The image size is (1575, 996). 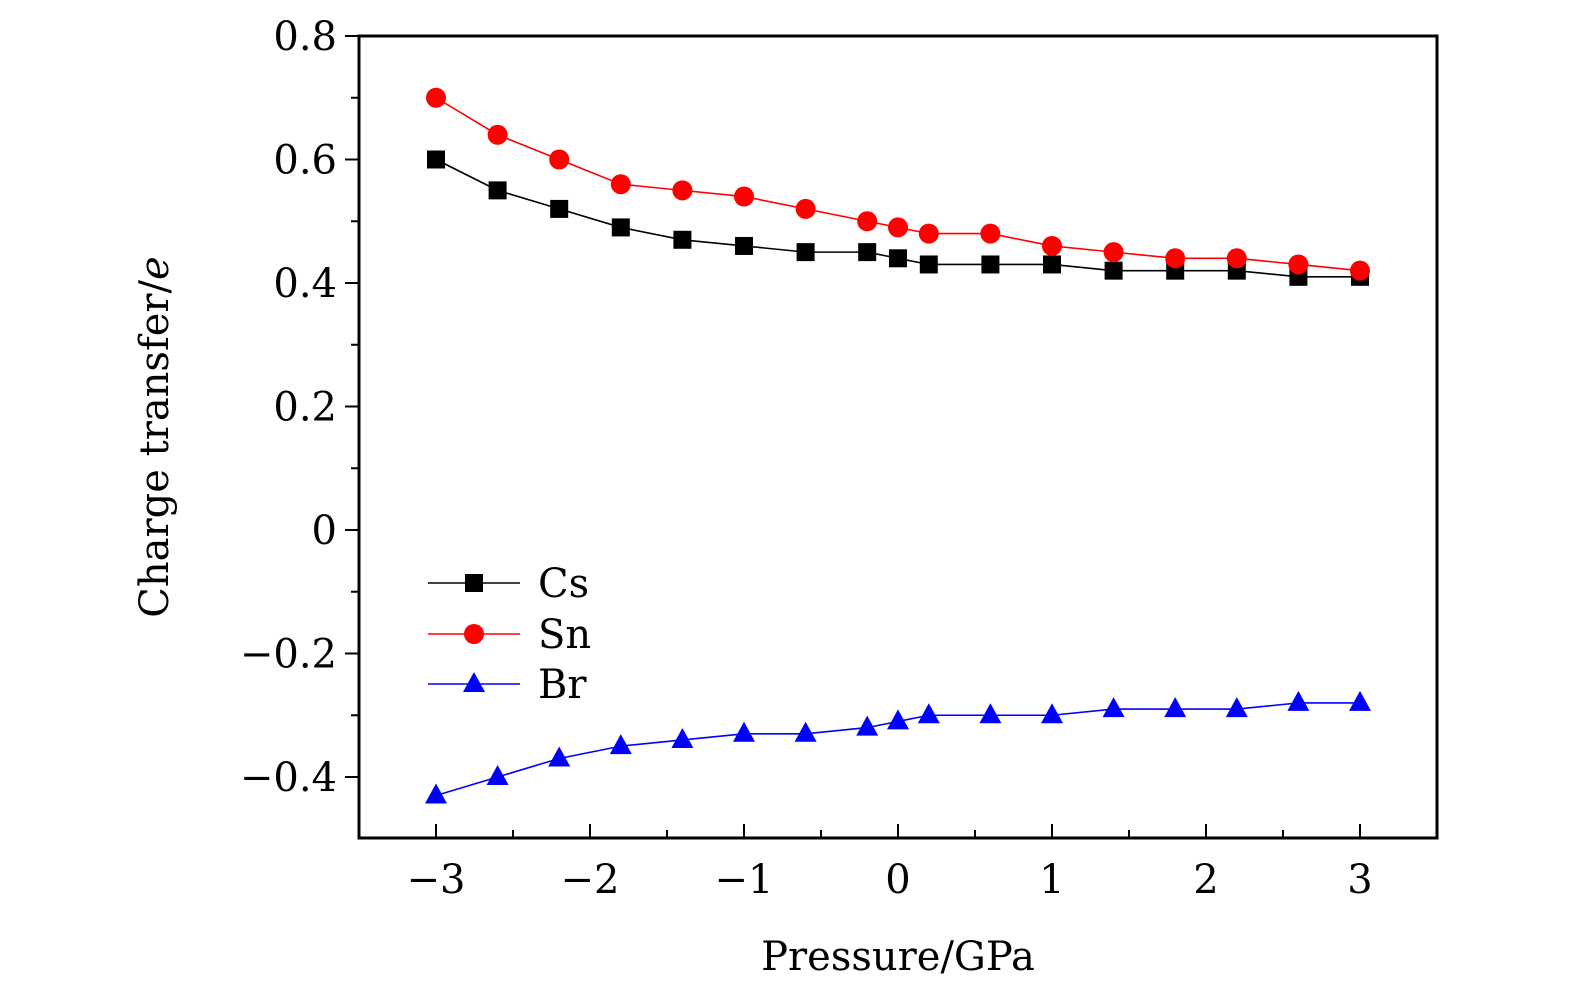 What do you see at coordinates (288, 655) in the screenshot?
I see `y-tick-label: −0.2` at bounding box center [288, 655].